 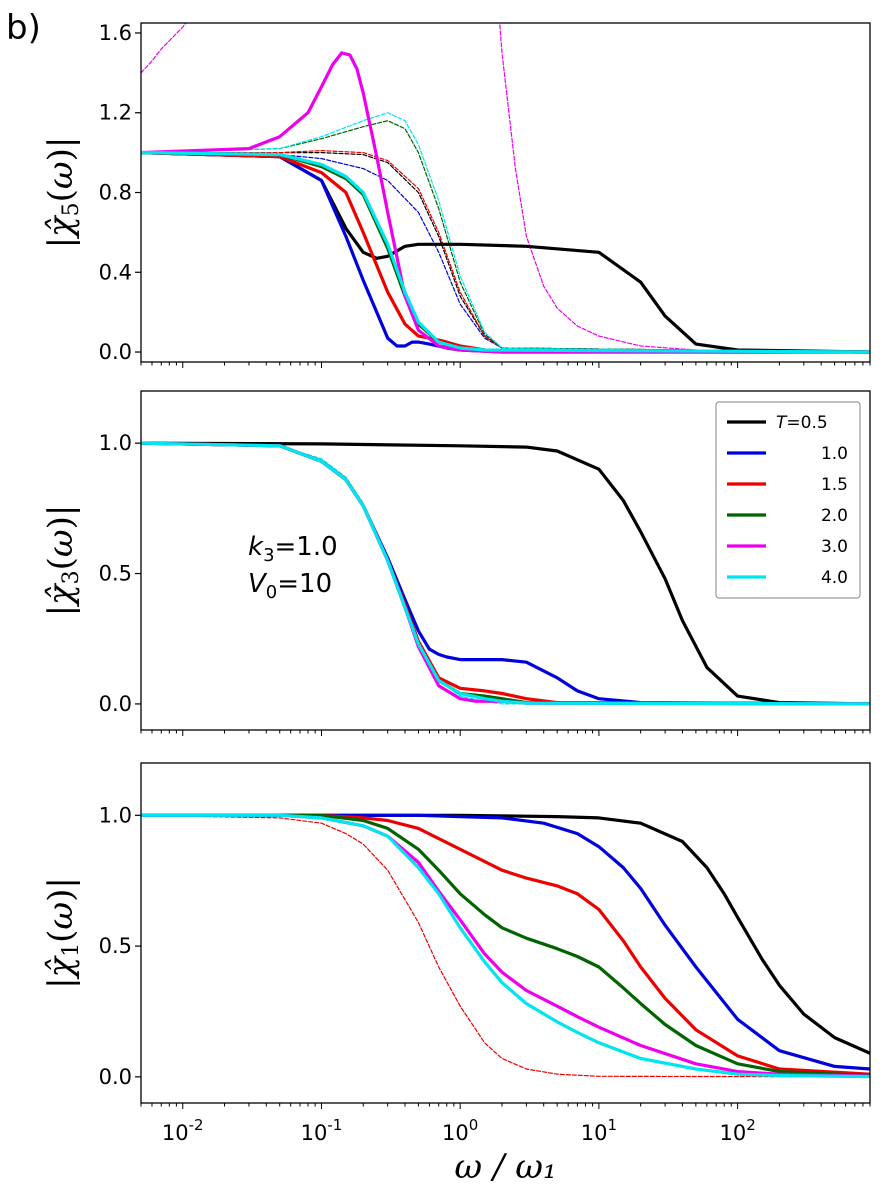 I want to click on panel-label: b), so click(x=23, y=28).